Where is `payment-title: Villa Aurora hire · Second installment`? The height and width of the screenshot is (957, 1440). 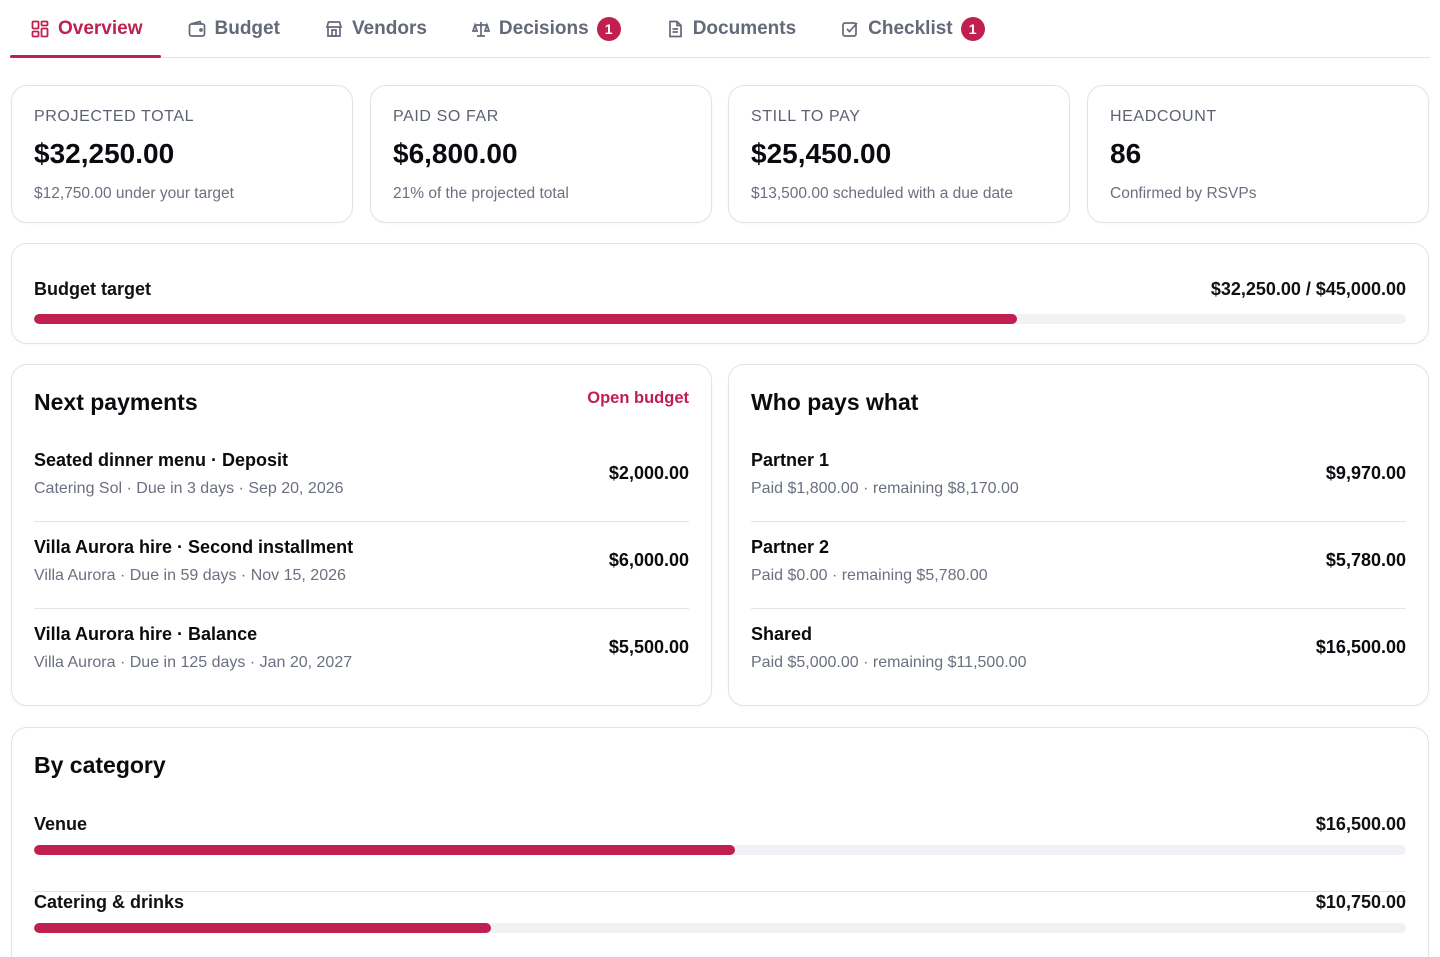 payment-title: Villa Aurora hire · Second installment is located at coordinates (194, 547).